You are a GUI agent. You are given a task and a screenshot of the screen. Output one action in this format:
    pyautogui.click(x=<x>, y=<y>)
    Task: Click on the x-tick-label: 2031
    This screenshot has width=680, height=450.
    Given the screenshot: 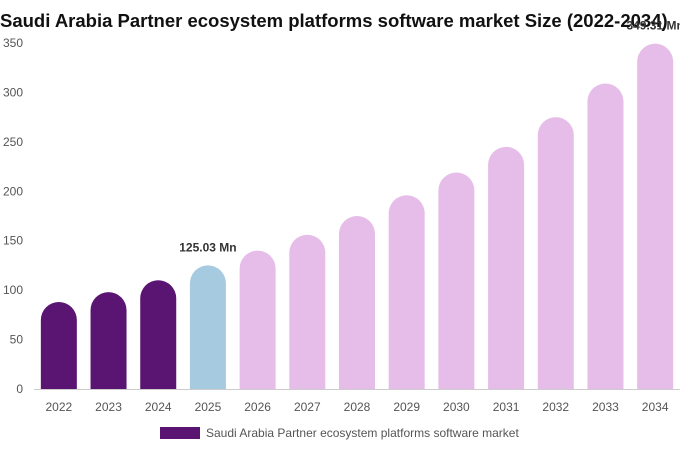 What is the action you would take?
    pyautogui.click(x=506, y=407)
    